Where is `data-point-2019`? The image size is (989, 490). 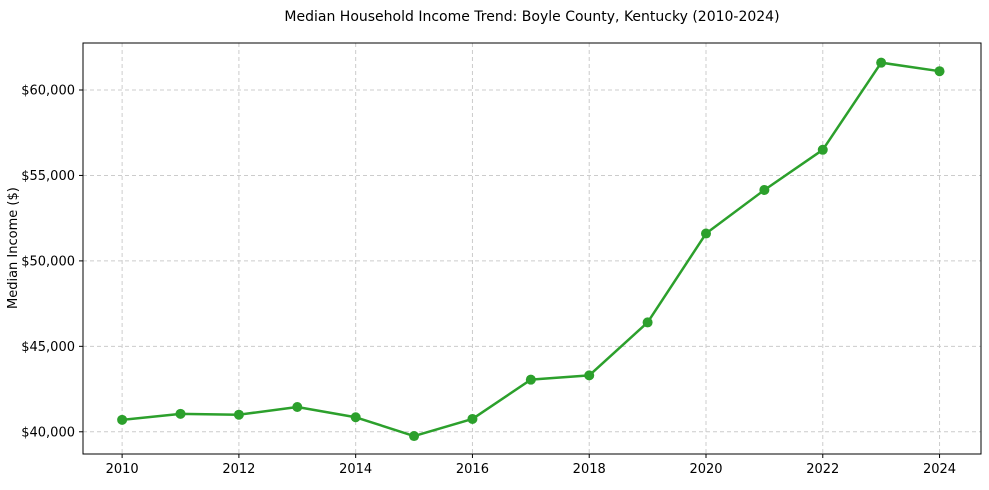 data-point-2019 is located at coordinates (647, 322).